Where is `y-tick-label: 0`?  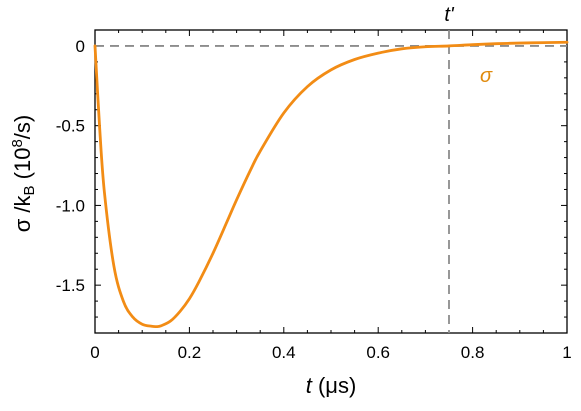
y-tick-label: 0 is located at coordinates (80, 46).